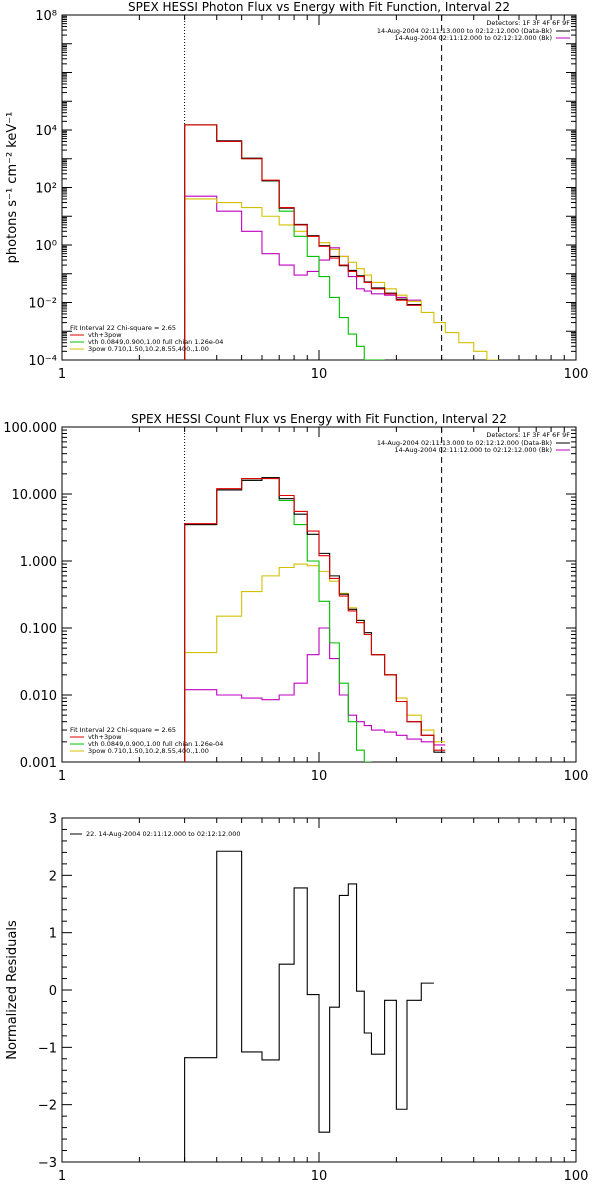 The height and width of the screenshot is (1200, 600). What do you see at coordinates (47, 1106) in the screenshot?
I see `y-tick-label: −2` at bounding box center [47, 1106].